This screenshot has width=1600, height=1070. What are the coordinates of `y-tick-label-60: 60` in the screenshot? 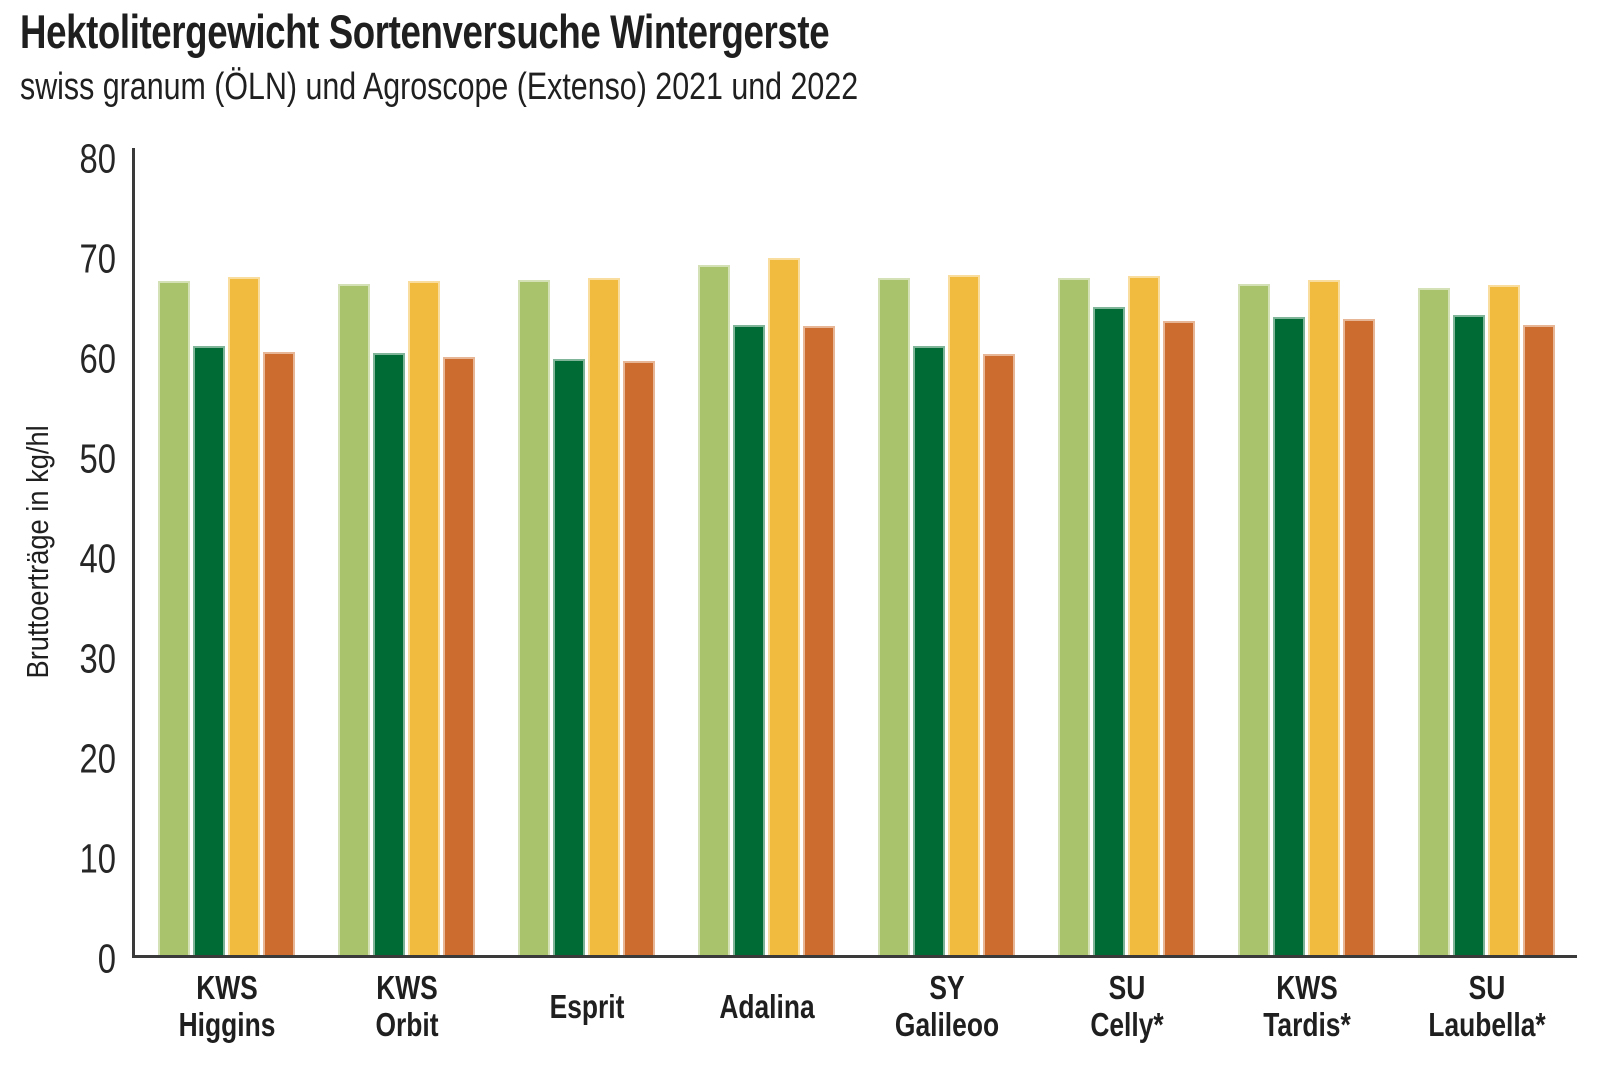 It's located at (97, 358).